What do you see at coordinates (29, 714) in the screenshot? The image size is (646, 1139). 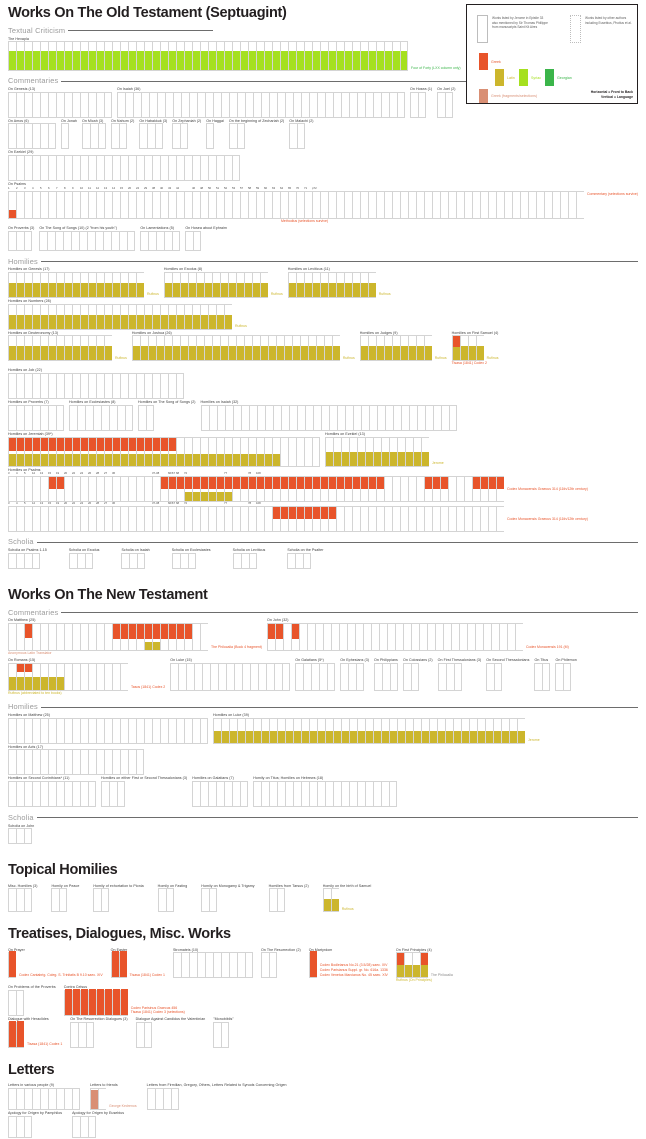 I see `work-label: Homilies on Matthew (25)` at bounding box center [29, 714].